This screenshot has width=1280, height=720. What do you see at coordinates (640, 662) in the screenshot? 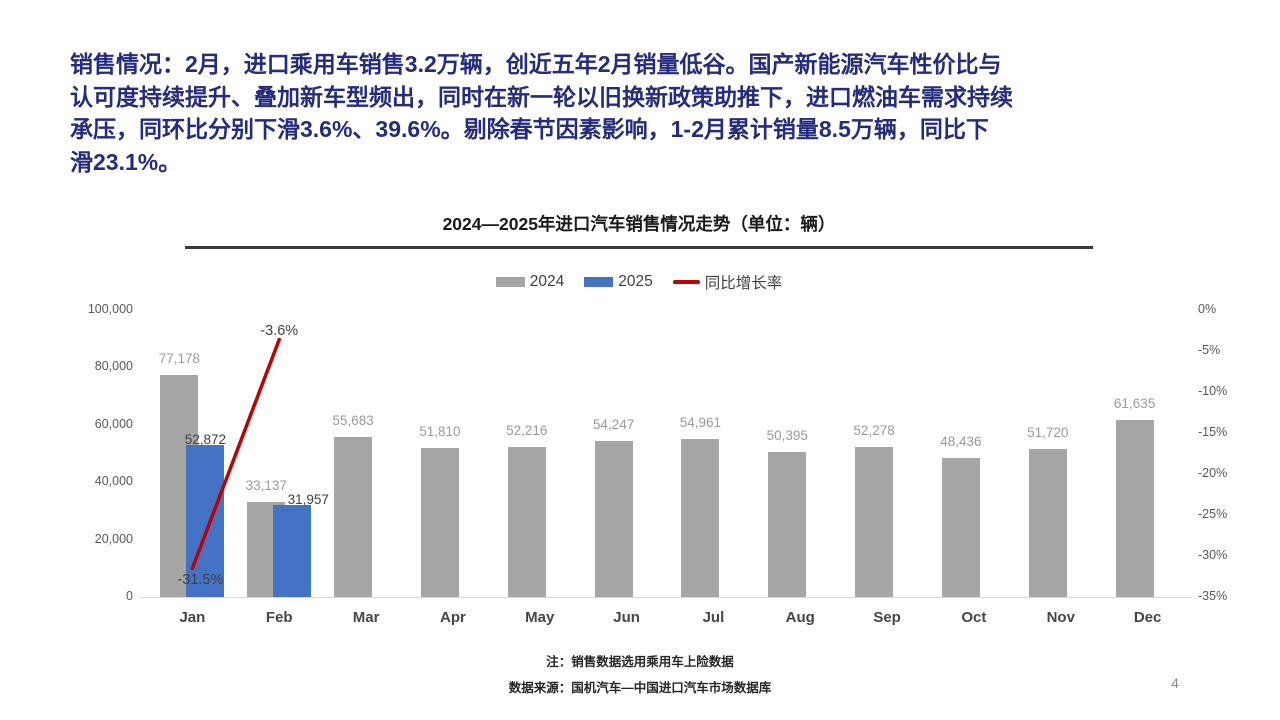
I see `footnote: 注：销售数据选用乘用车上险数据` at bounding box center [640, 662].